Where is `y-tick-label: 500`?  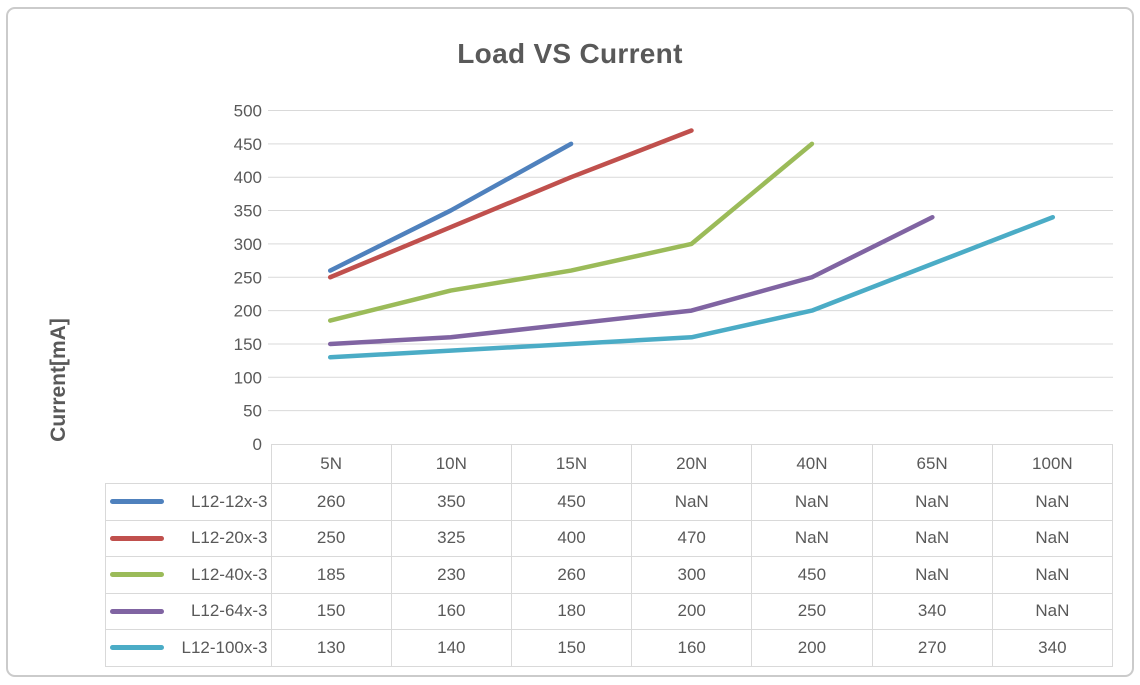 y-tick-label: 500 is located at coordinates (248, 111).